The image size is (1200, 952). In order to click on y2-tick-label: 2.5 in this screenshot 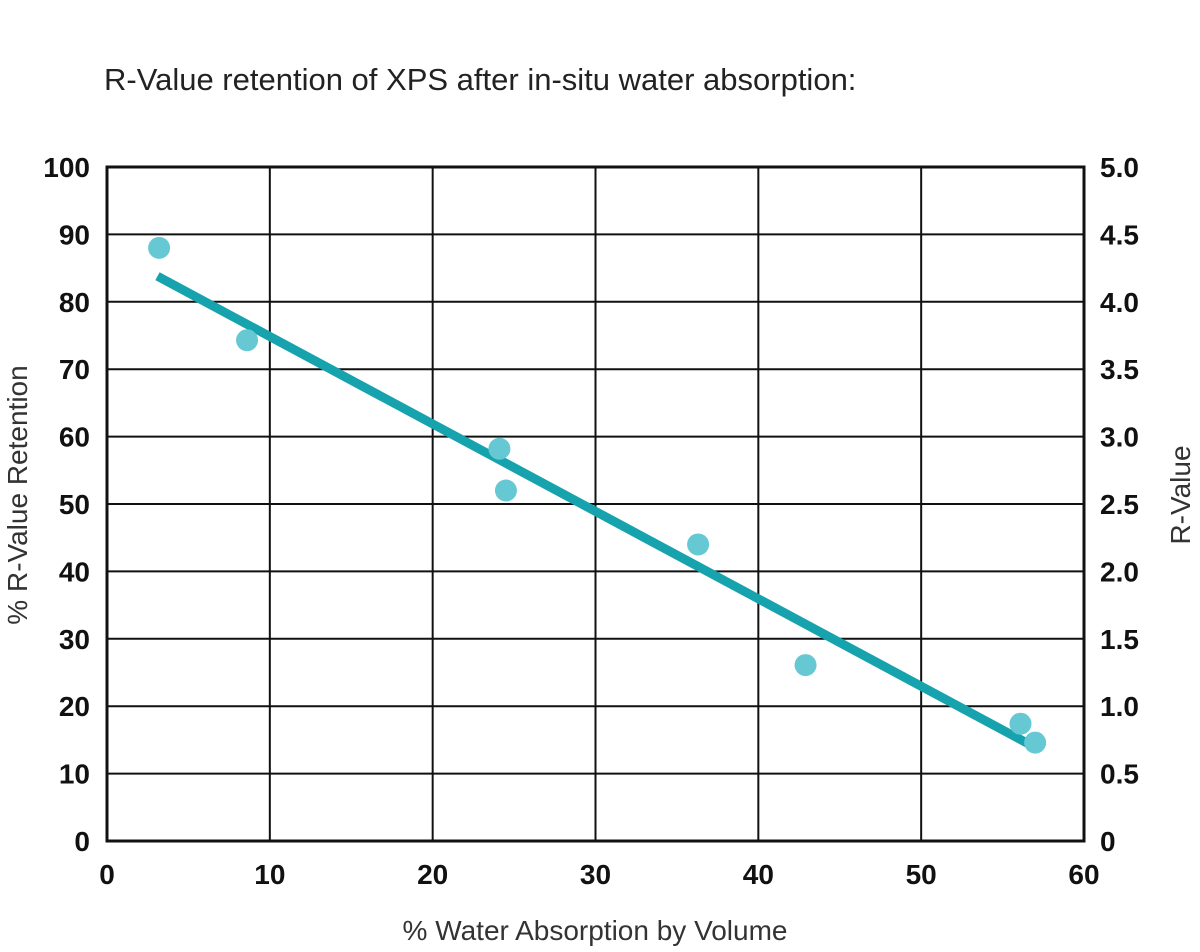, I will do `click(1119, 504)`.